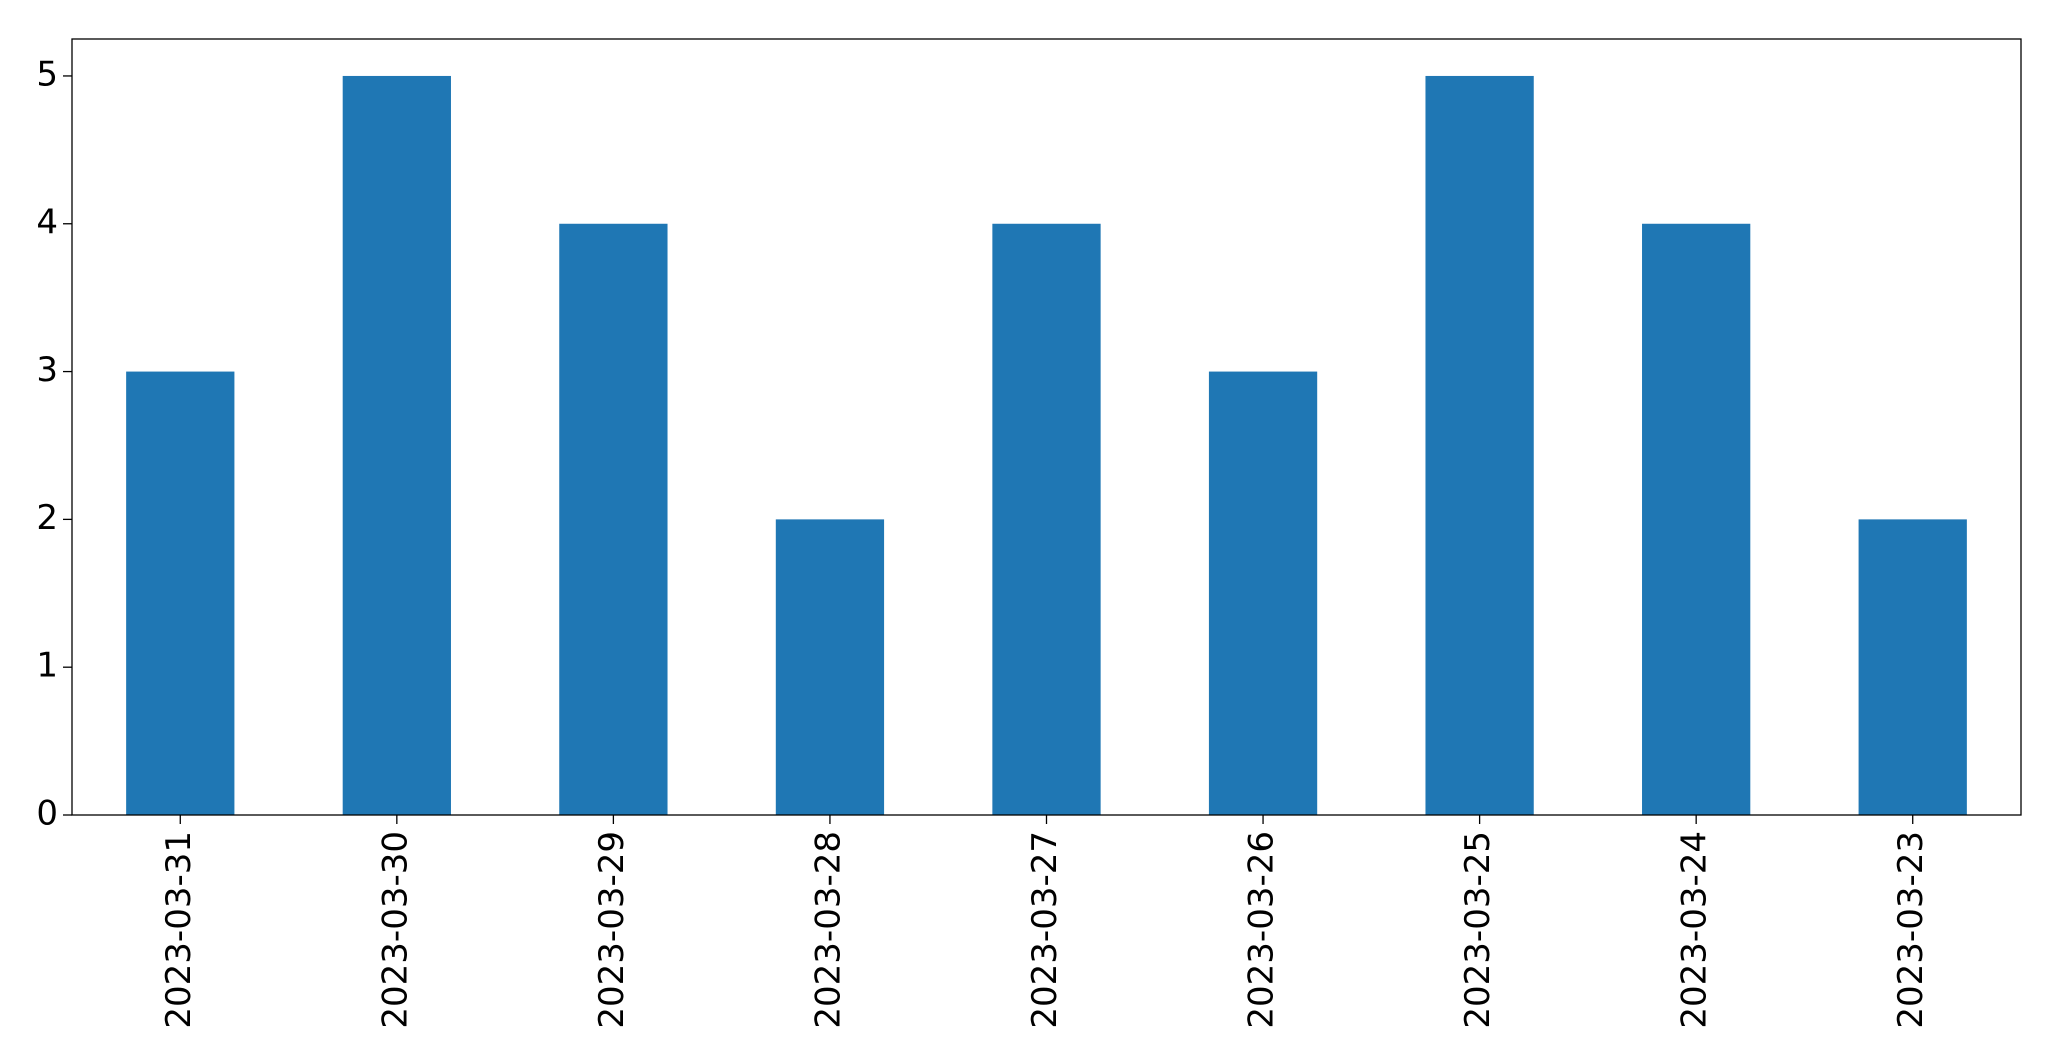  Describe the element at coordinates (1911, 930) in the screenshot. I see `x-tick-label: 2023-03-23` at that location.